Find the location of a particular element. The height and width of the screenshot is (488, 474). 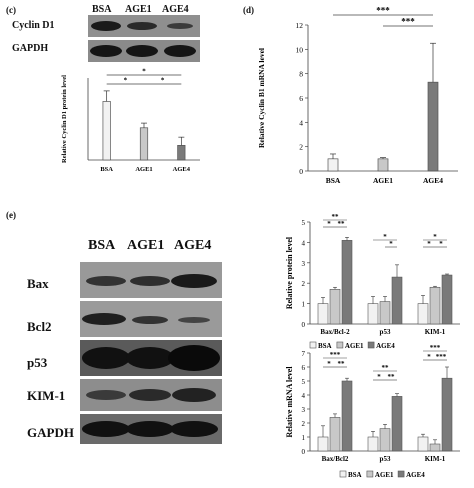

blot-e-row-bax: Bax is located at coordinates (38, 283).